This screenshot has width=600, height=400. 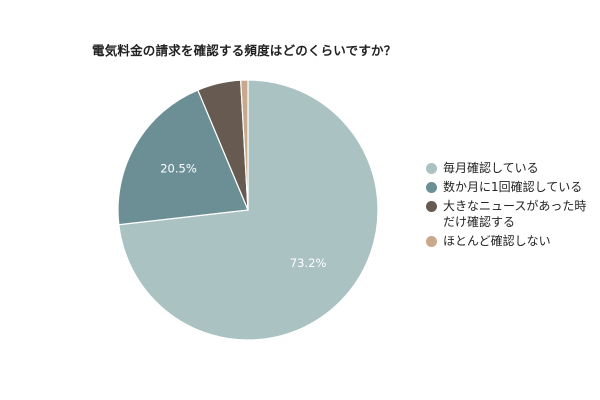 I want to click on legend-item-1: 毎月確認している, so click(x=513, y=168).